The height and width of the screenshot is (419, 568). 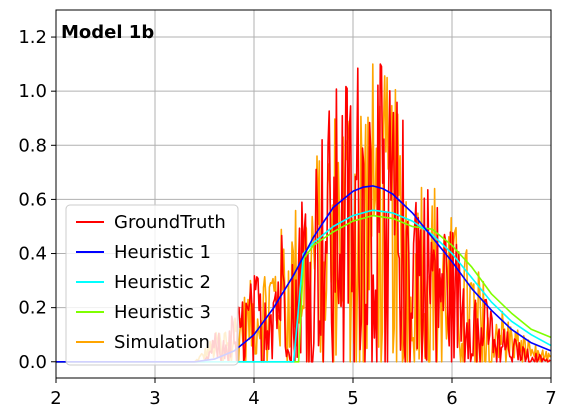 I want to click on y-tick-label: 0.6, so click(x=32, y=199).